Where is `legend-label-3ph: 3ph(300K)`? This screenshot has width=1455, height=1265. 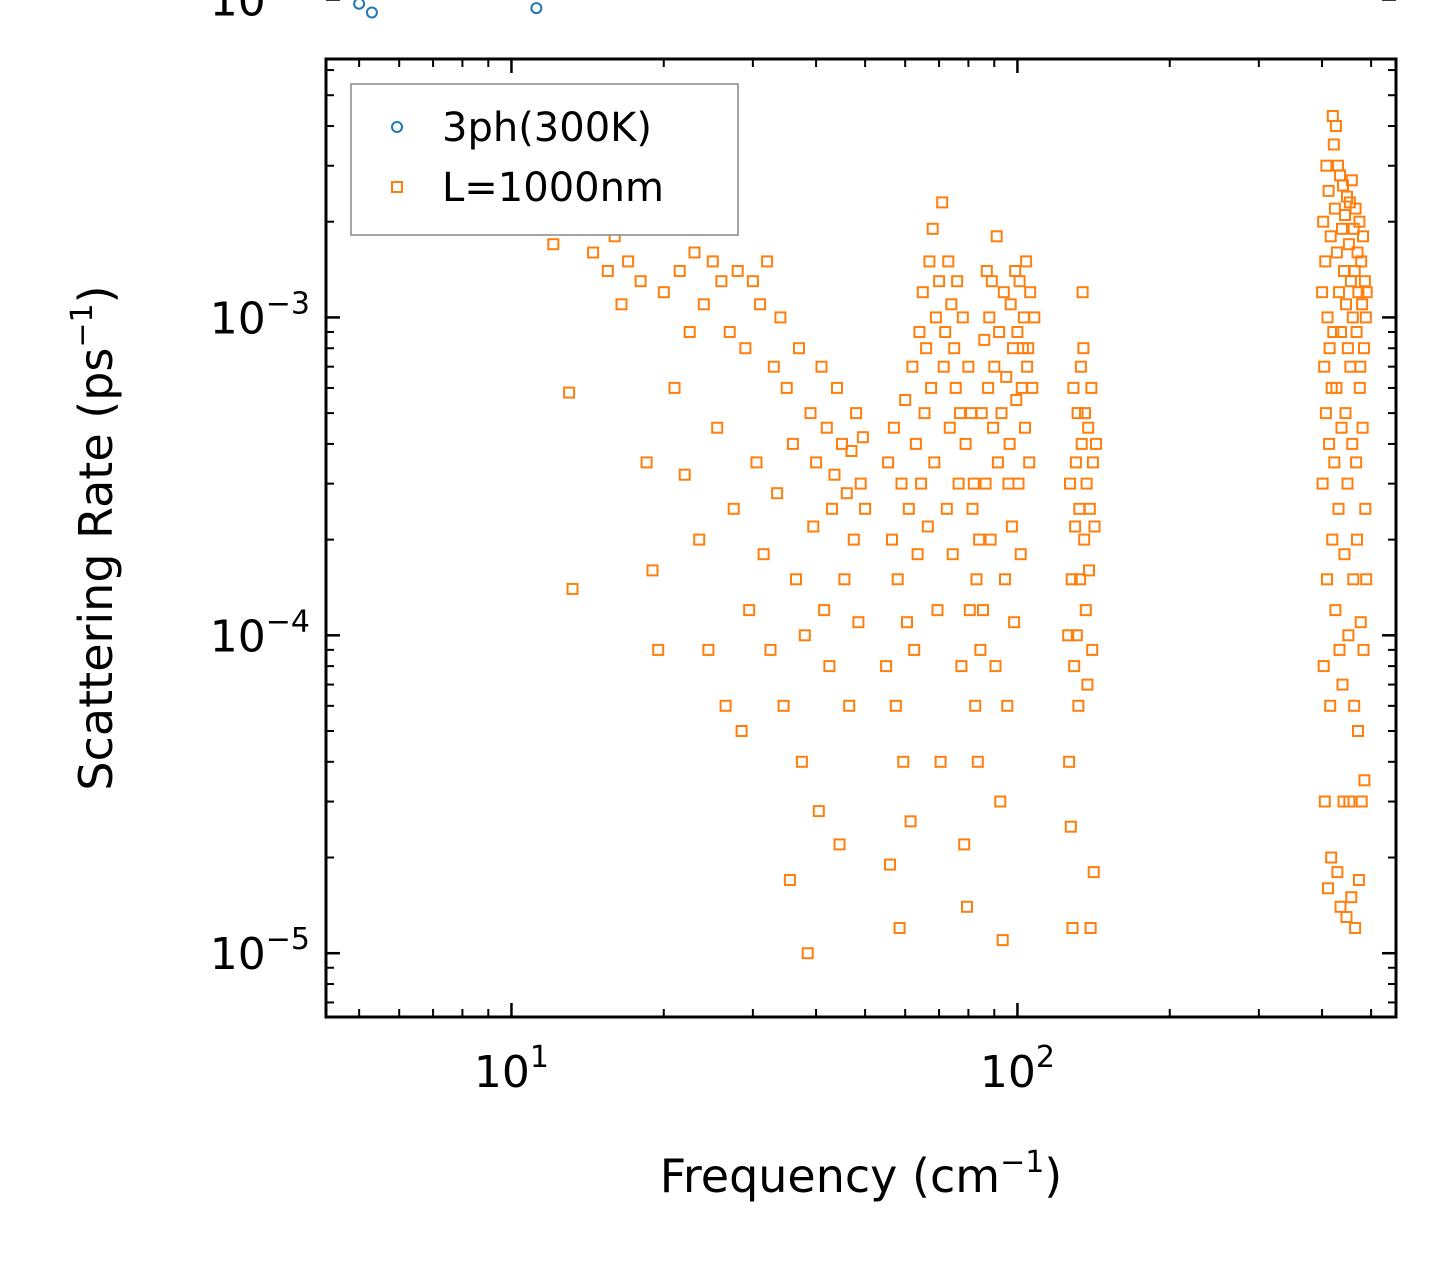 legend-label-3ph: 3ph(300K) is located at coordinates (547, 128).